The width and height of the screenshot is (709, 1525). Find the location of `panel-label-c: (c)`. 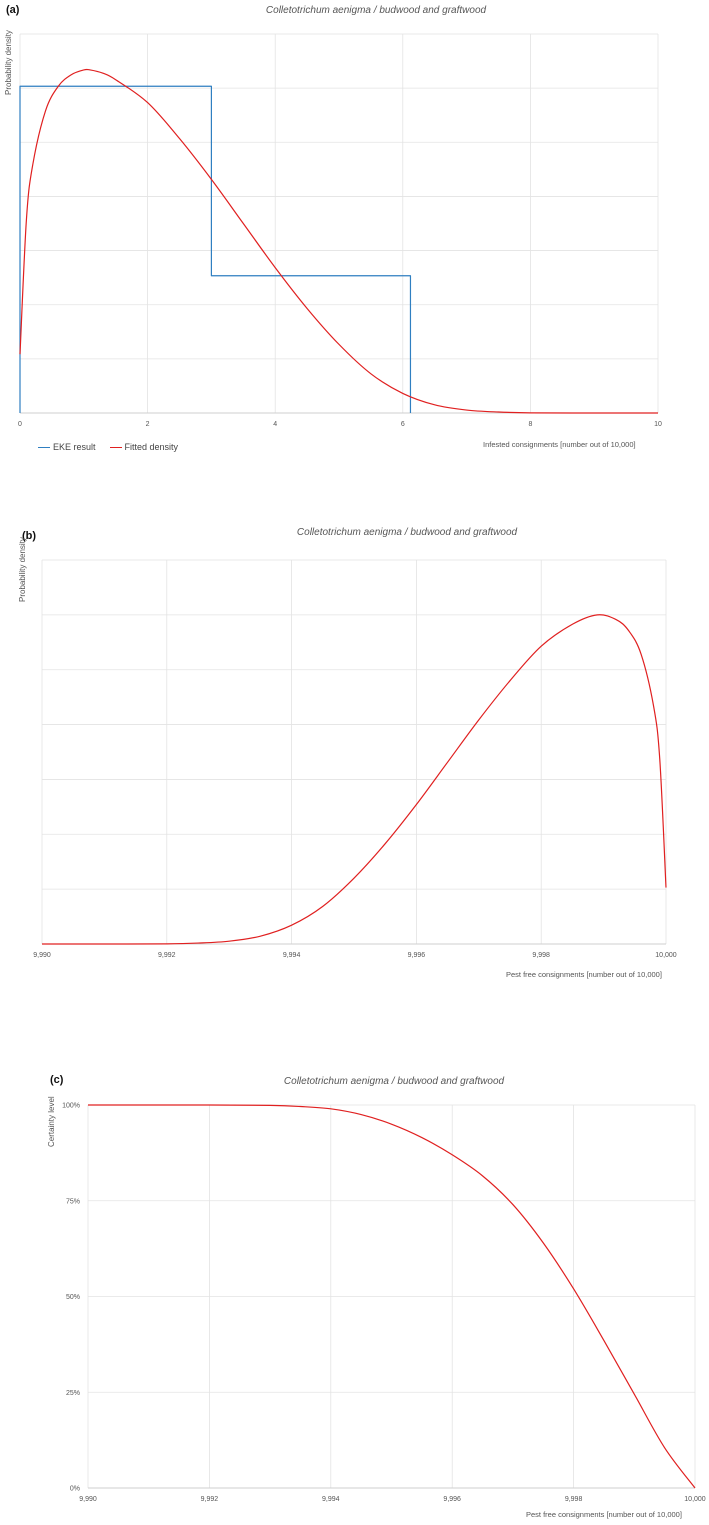

panel-label-c: (c) is located at coordinates (57, 1080).